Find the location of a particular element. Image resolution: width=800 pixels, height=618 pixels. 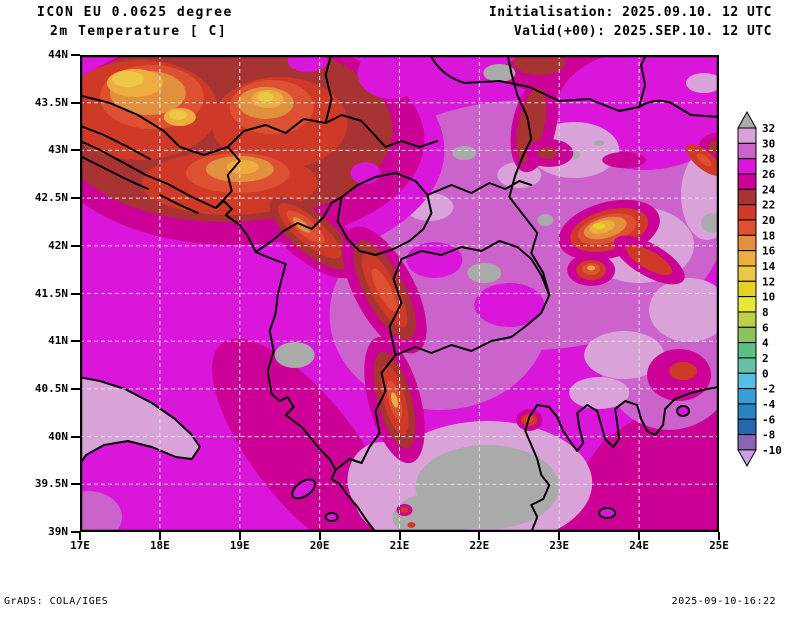

x-axis-label: 19E is located at coordinates (239, 545).